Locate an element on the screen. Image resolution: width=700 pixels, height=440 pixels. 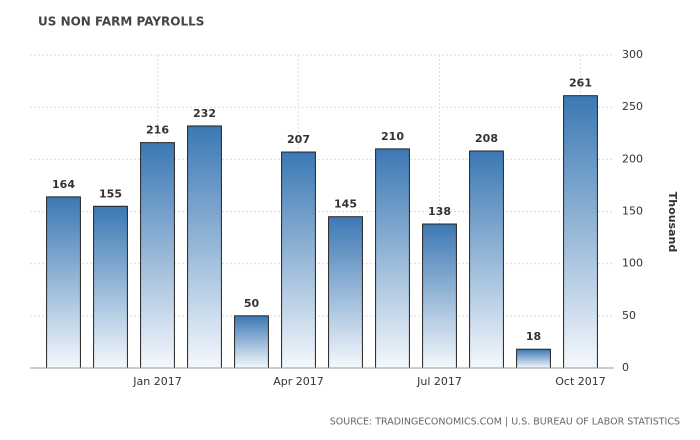
y-tick-label: 300 is located at coordinates (632, 54).